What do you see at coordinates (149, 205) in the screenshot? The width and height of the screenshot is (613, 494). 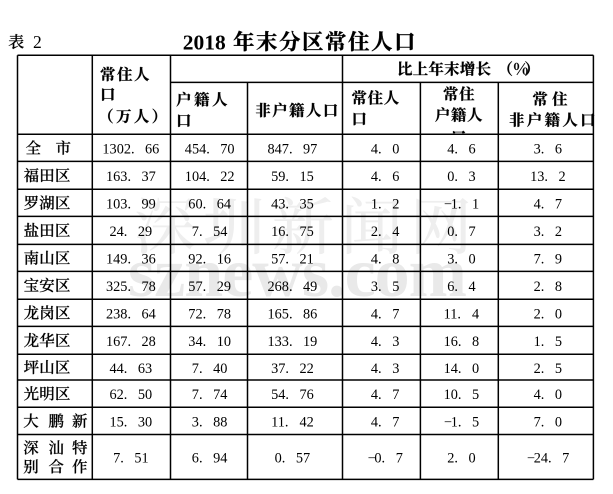 I see `svg-text: 99` at bounding box center [149, 205].